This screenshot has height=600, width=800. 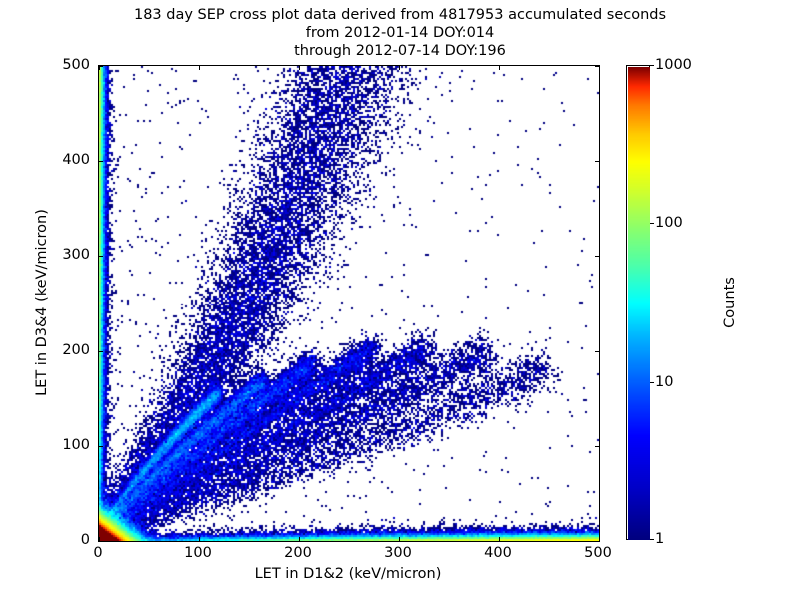 I want to click on x-tick-label-300: 300, so click(x=398, y=553).